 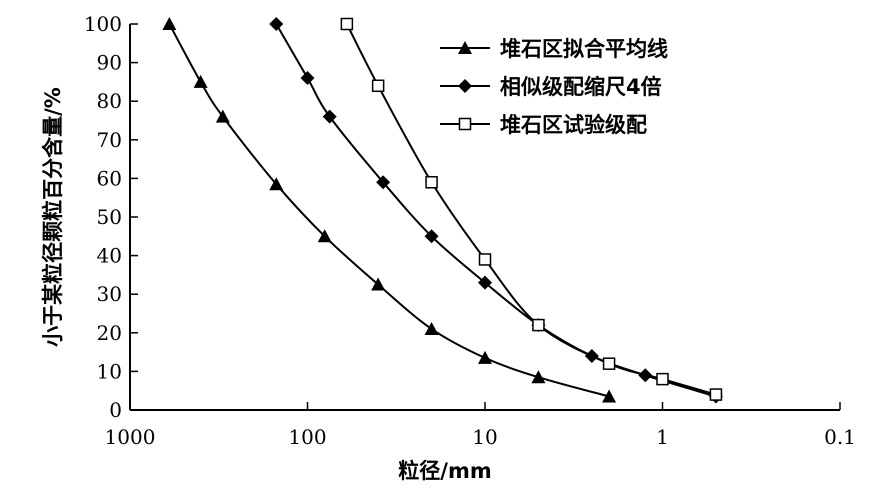 I want to click on legend-label: 堆石区试验级配, so click(x=573, y=125).